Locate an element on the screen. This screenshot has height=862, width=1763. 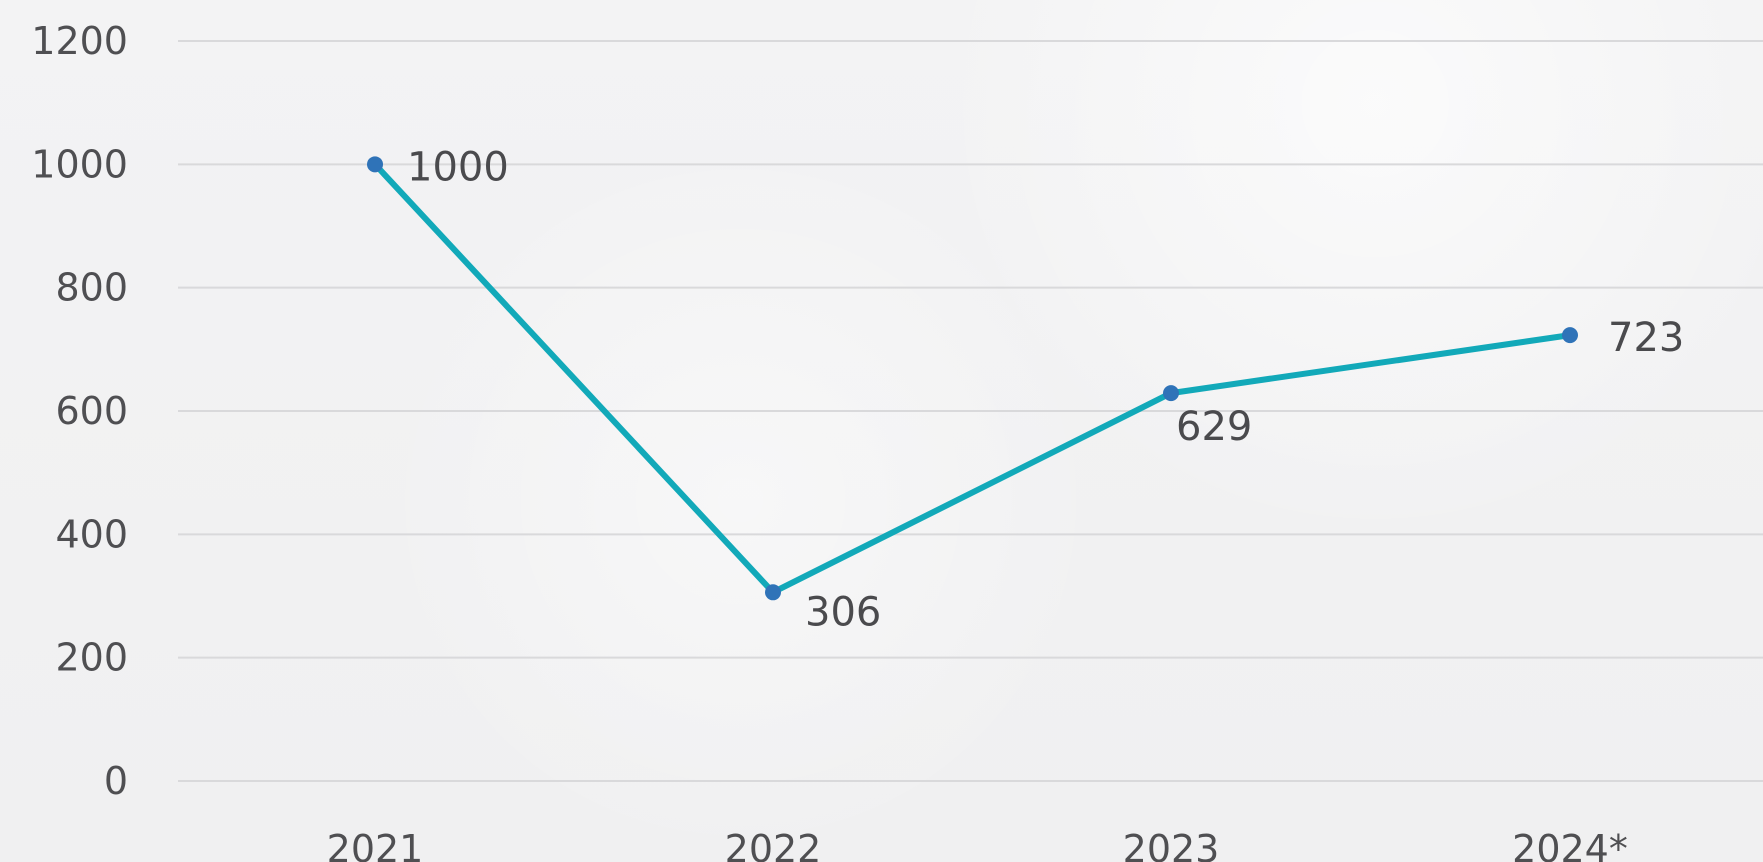
x-tick-label-2: 2022 is located at coordinates (773, 844).